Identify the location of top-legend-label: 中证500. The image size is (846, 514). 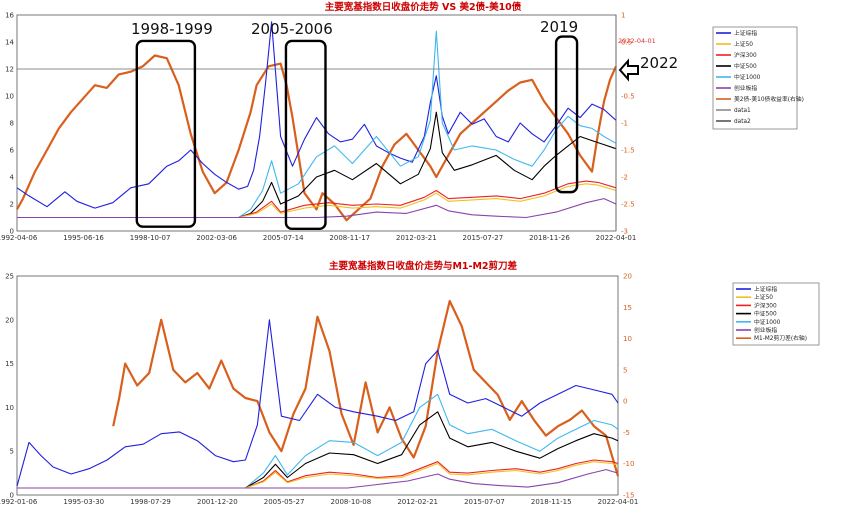
(745, 66).